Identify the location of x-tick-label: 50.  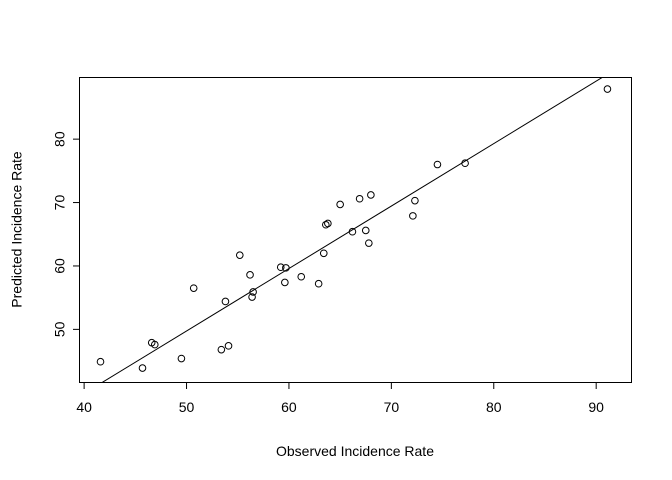
(187, 407).